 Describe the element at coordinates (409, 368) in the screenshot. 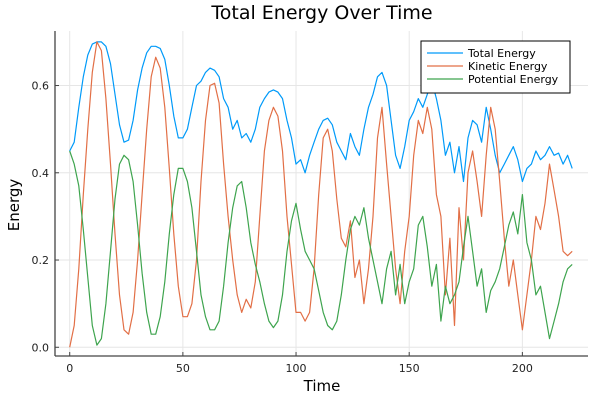

I see `x-tick-label: 150` at that location.